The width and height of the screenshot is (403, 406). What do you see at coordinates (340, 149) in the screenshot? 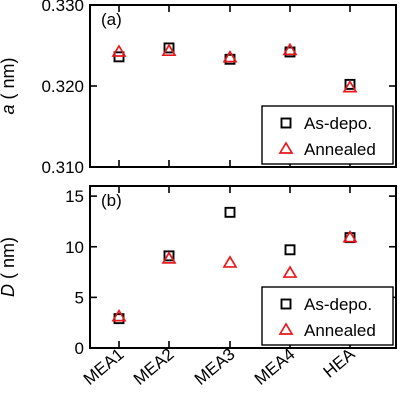
I see `legend-annealed-label-a: Annealed` at bounding box center [340, 149].